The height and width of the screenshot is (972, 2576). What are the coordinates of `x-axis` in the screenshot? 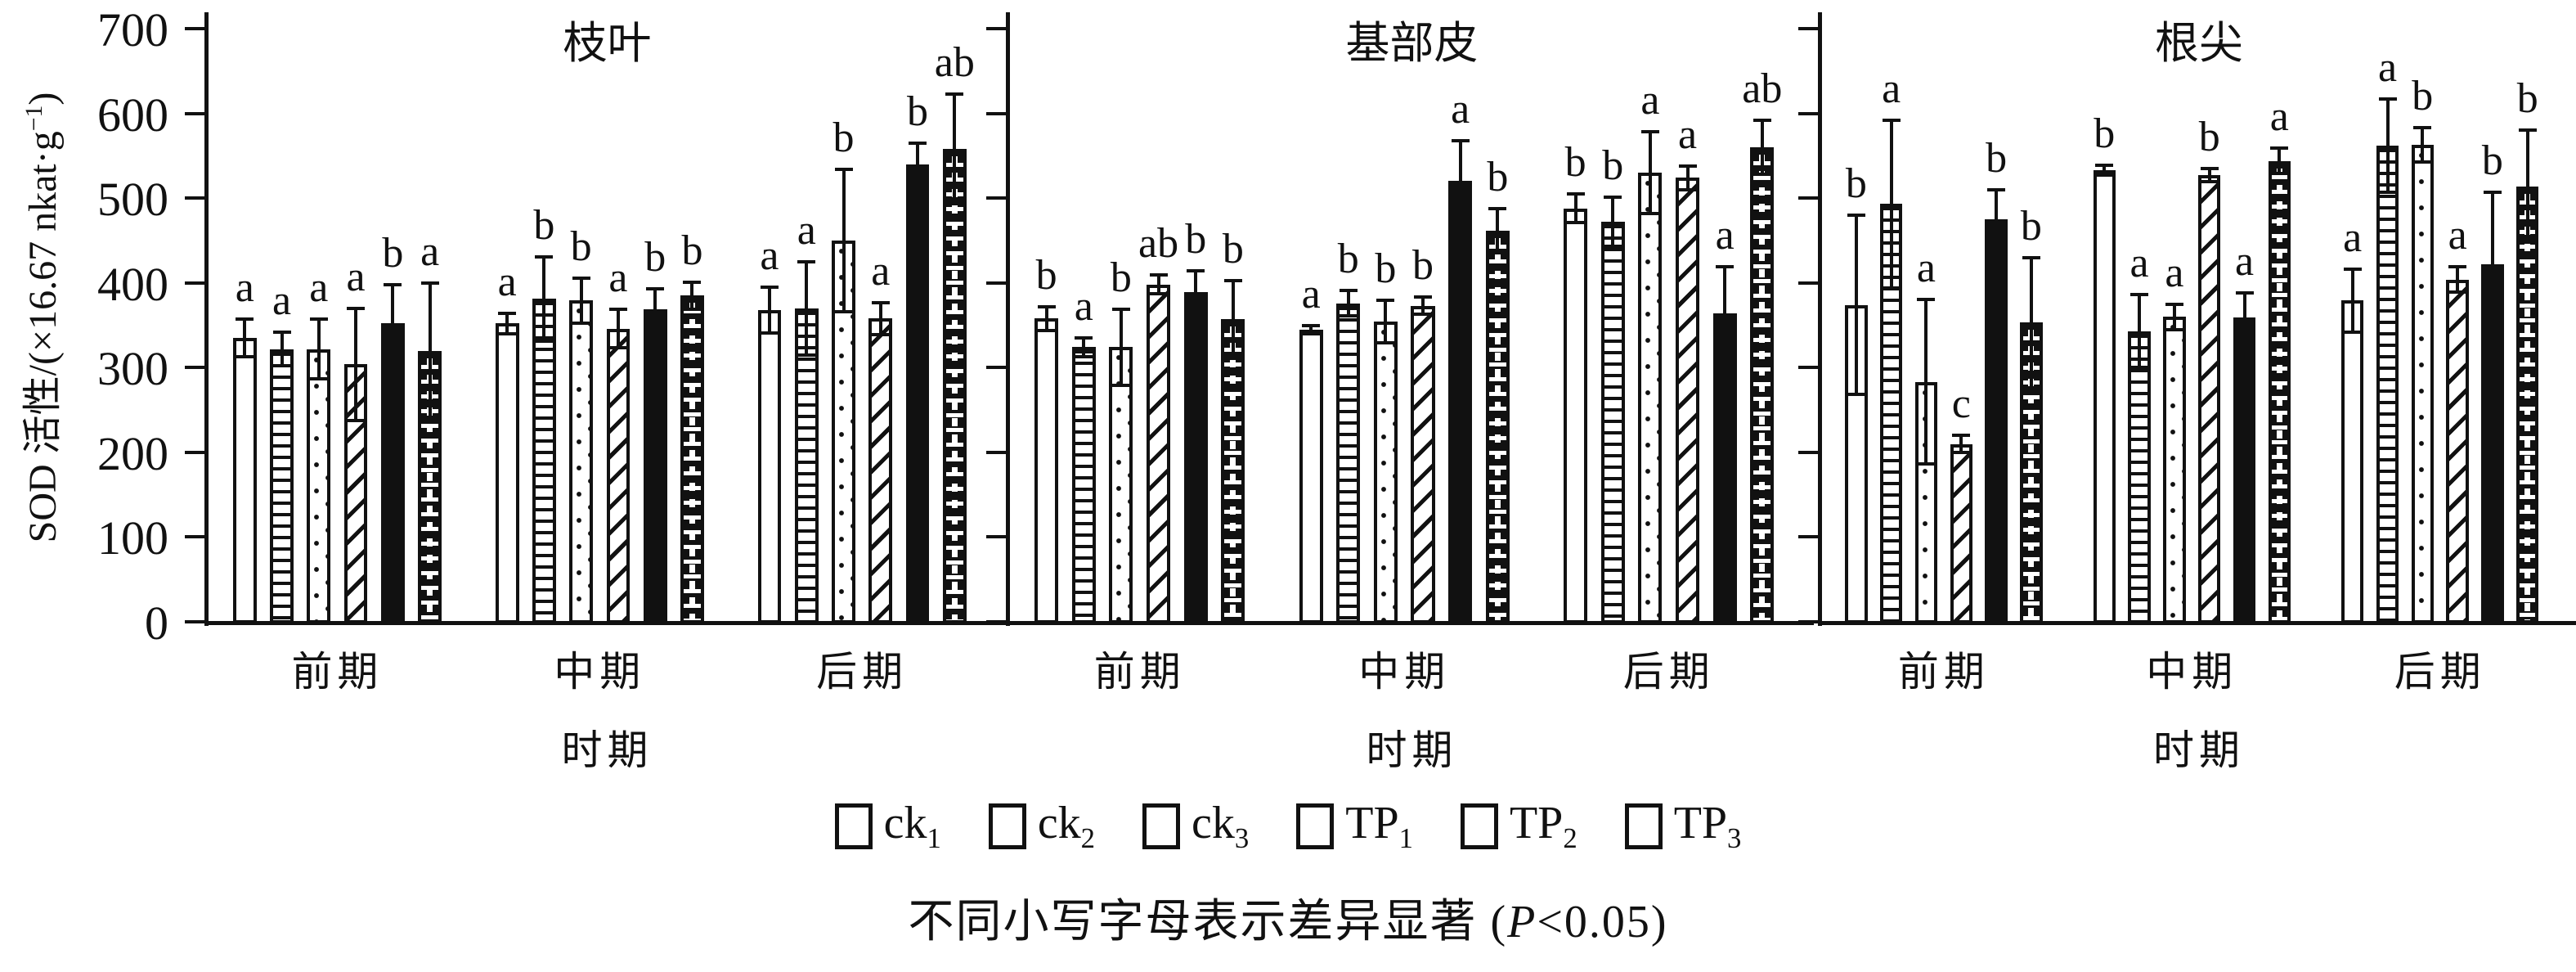 It's located at (2197, 623).